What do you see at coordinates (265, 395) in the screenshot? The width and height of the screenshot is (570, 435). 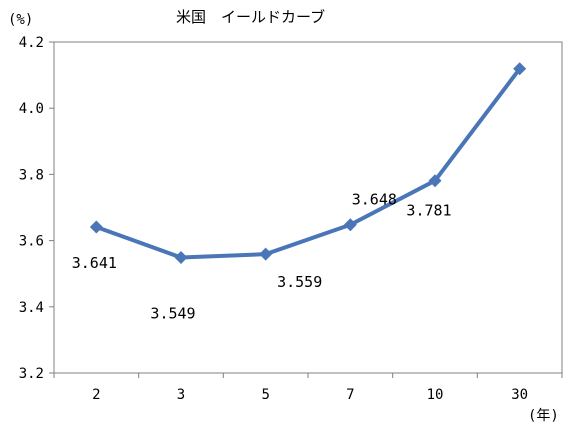 I see `x-tick-label: 5` at bounding box center [265, 395].